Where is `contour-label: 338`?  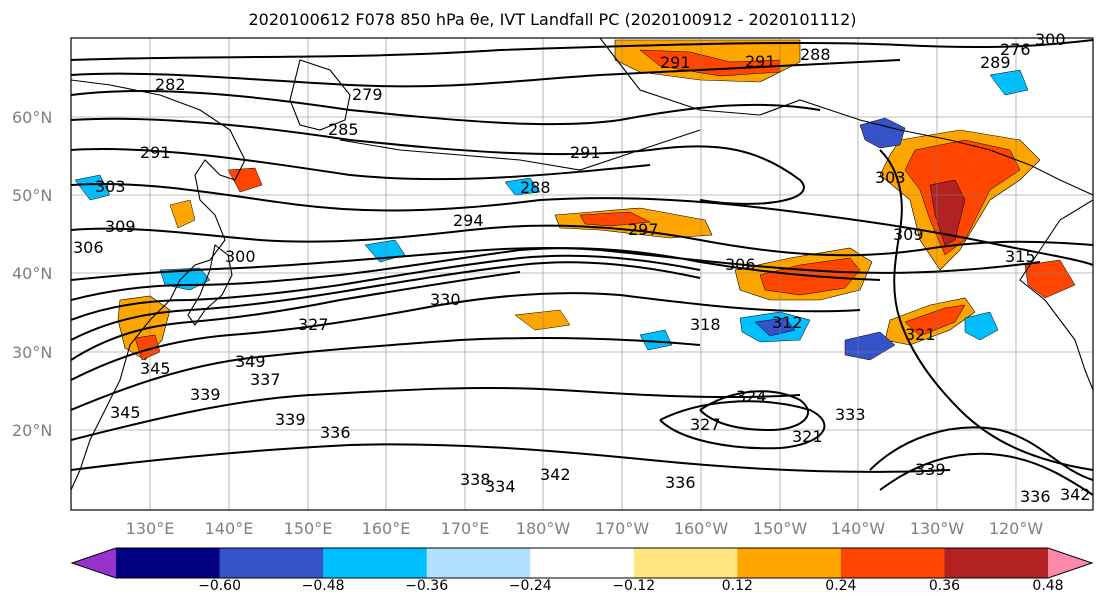
contour-label: 338 is located at coordinates (475, 479).